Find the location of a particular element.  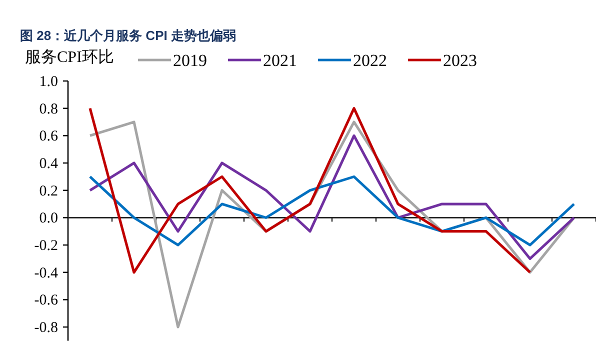

y-tick-label: 0.4 is located at coordinates (48, 164).